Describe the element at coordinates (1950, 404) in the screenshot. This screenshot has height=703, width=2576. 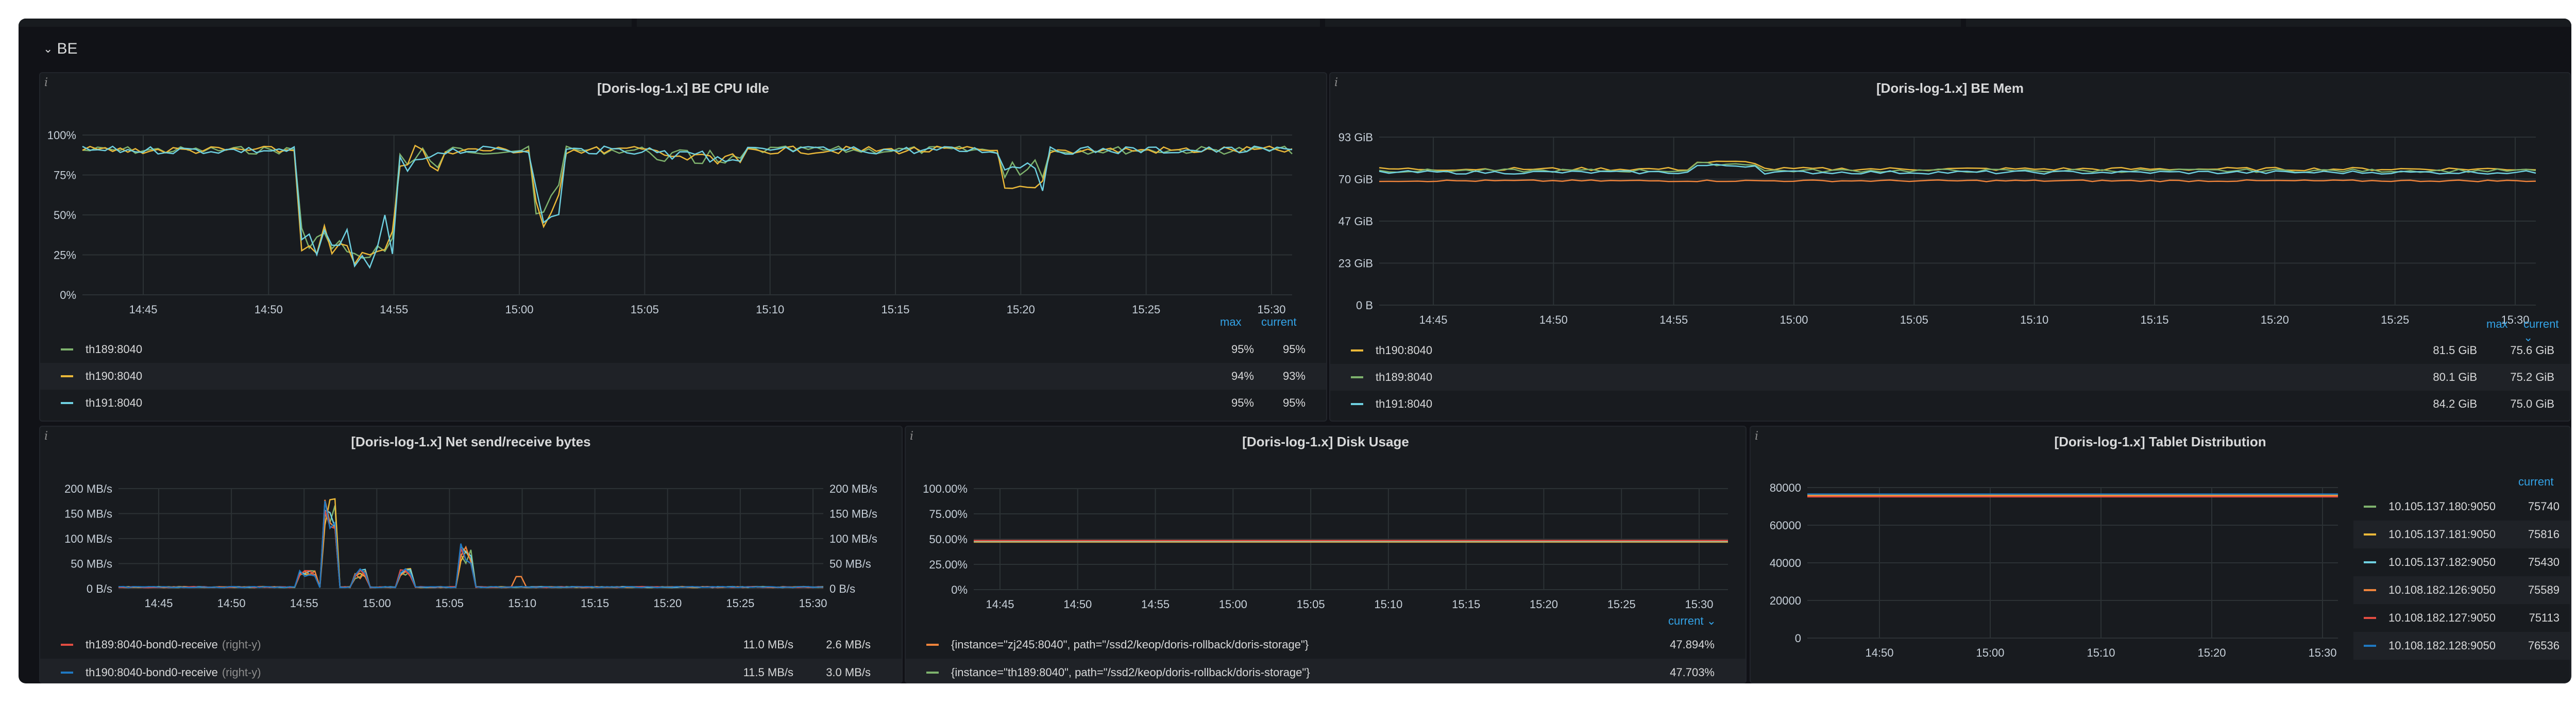
I see `legend-item: th191:8040 84.2 GiB 75.0 GiB` at that location.